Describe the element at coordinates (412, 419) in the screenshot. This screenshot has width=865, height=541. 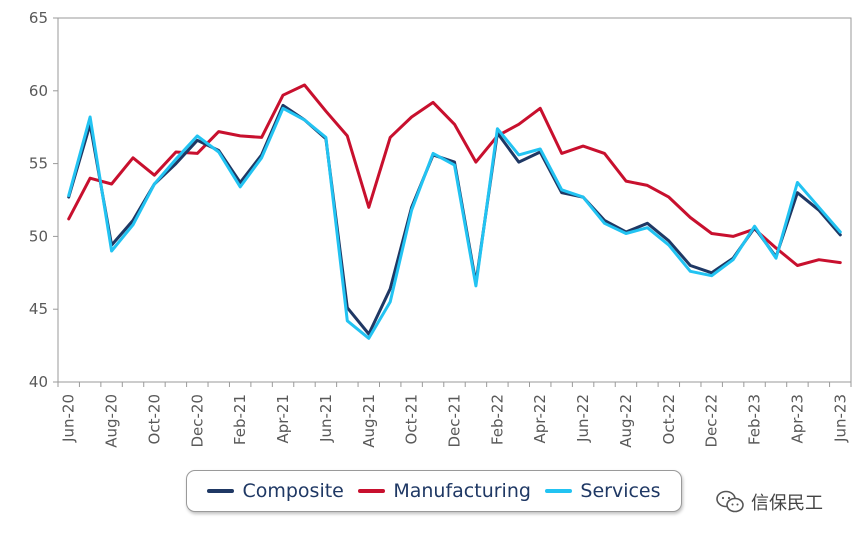
I see `x-tick-label: Oct-21` at that location.